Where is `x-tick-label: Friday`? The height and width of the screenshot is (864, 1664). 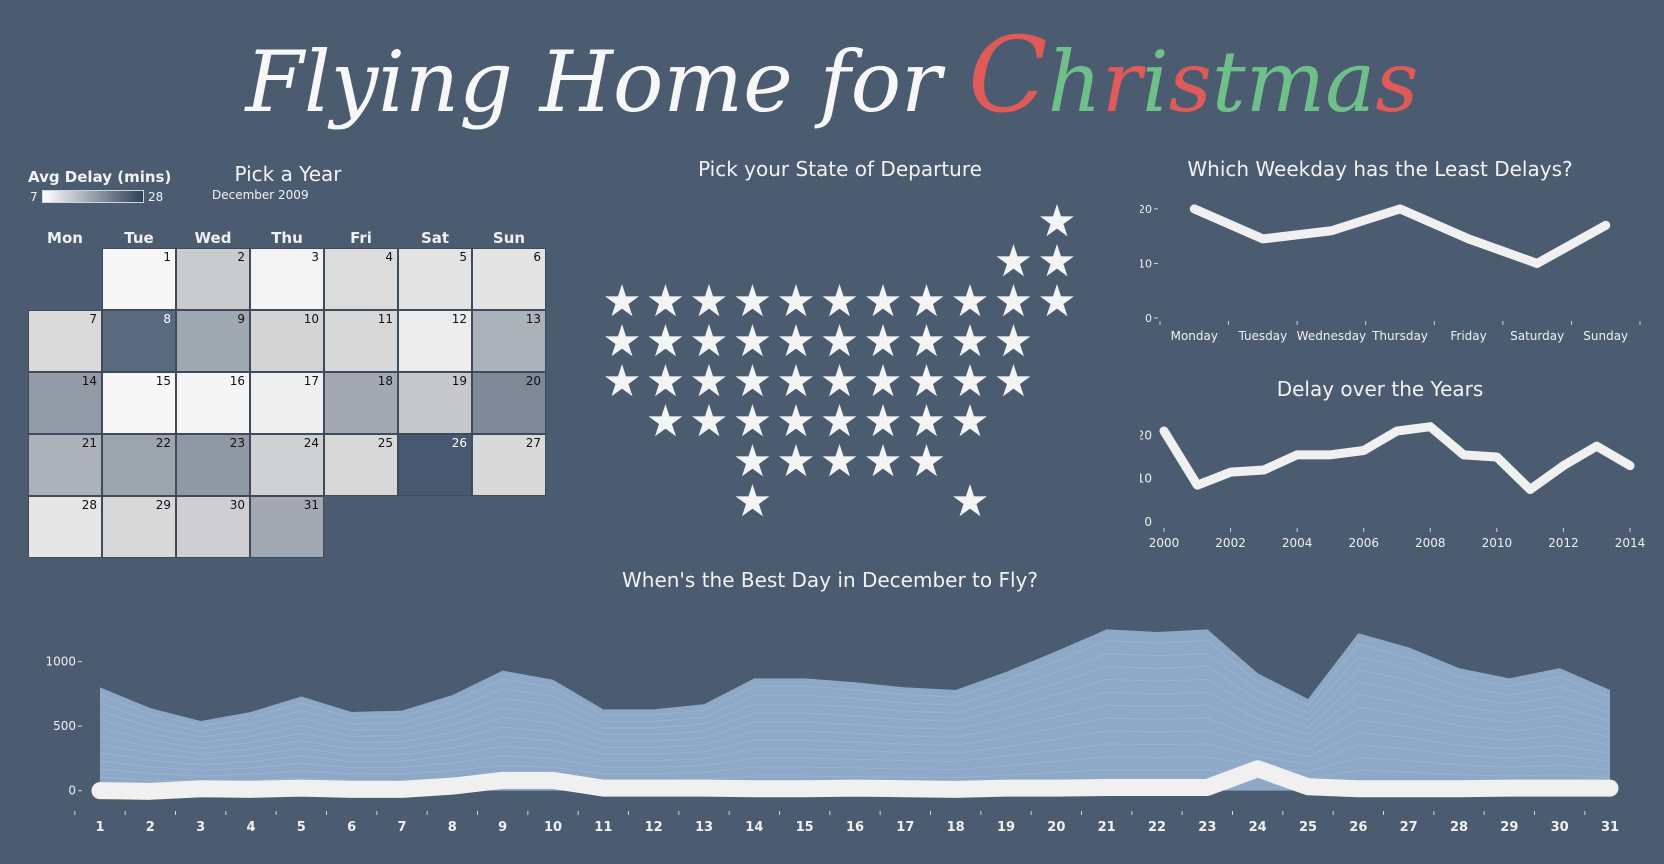
x-tick-label: Friday is located at coordinates (1468, 336).